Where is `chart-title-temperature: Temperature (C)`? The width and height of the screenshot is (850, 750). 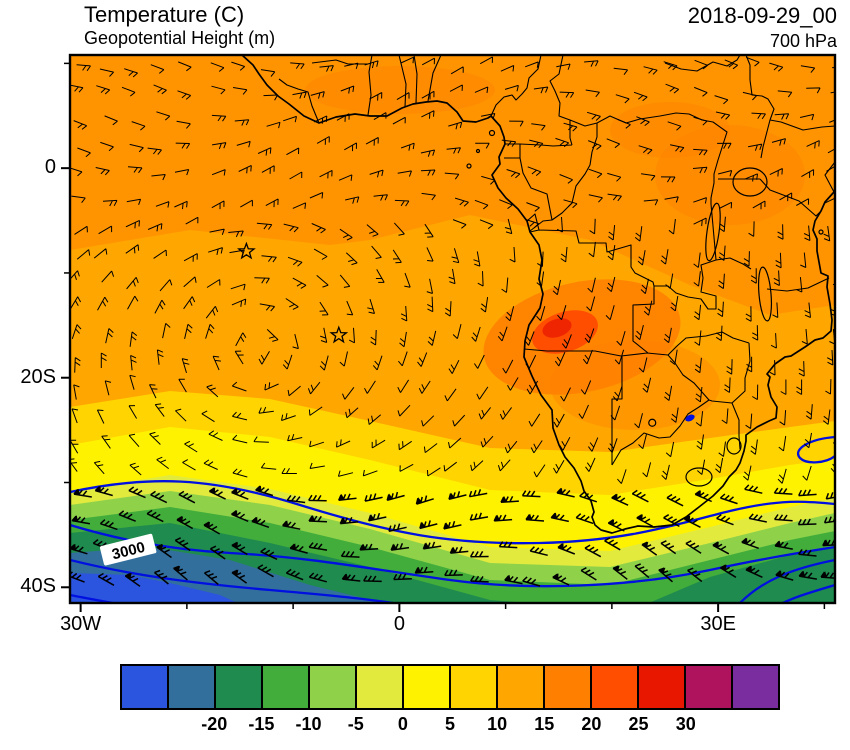
chart-title-temperature: Temperature (C) is located at coordinates (164, 14).